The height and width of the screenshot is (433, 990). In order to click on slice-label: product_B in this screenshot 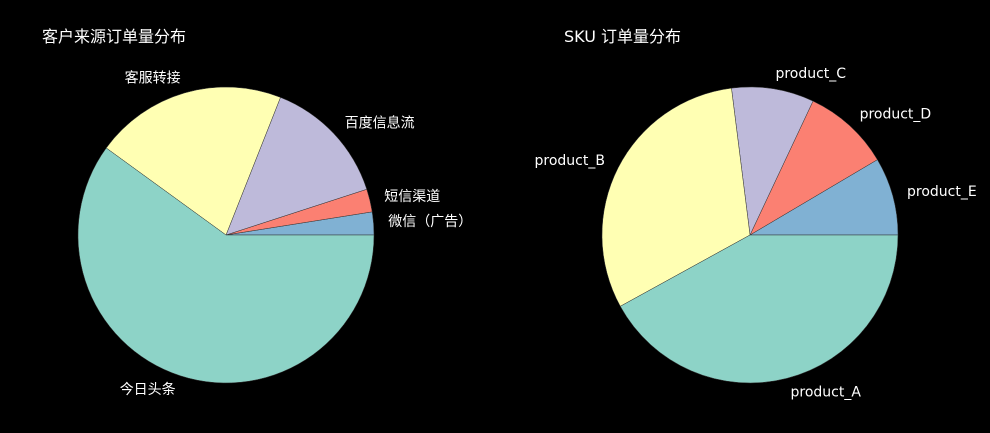, I will do `click(569, 161)`.